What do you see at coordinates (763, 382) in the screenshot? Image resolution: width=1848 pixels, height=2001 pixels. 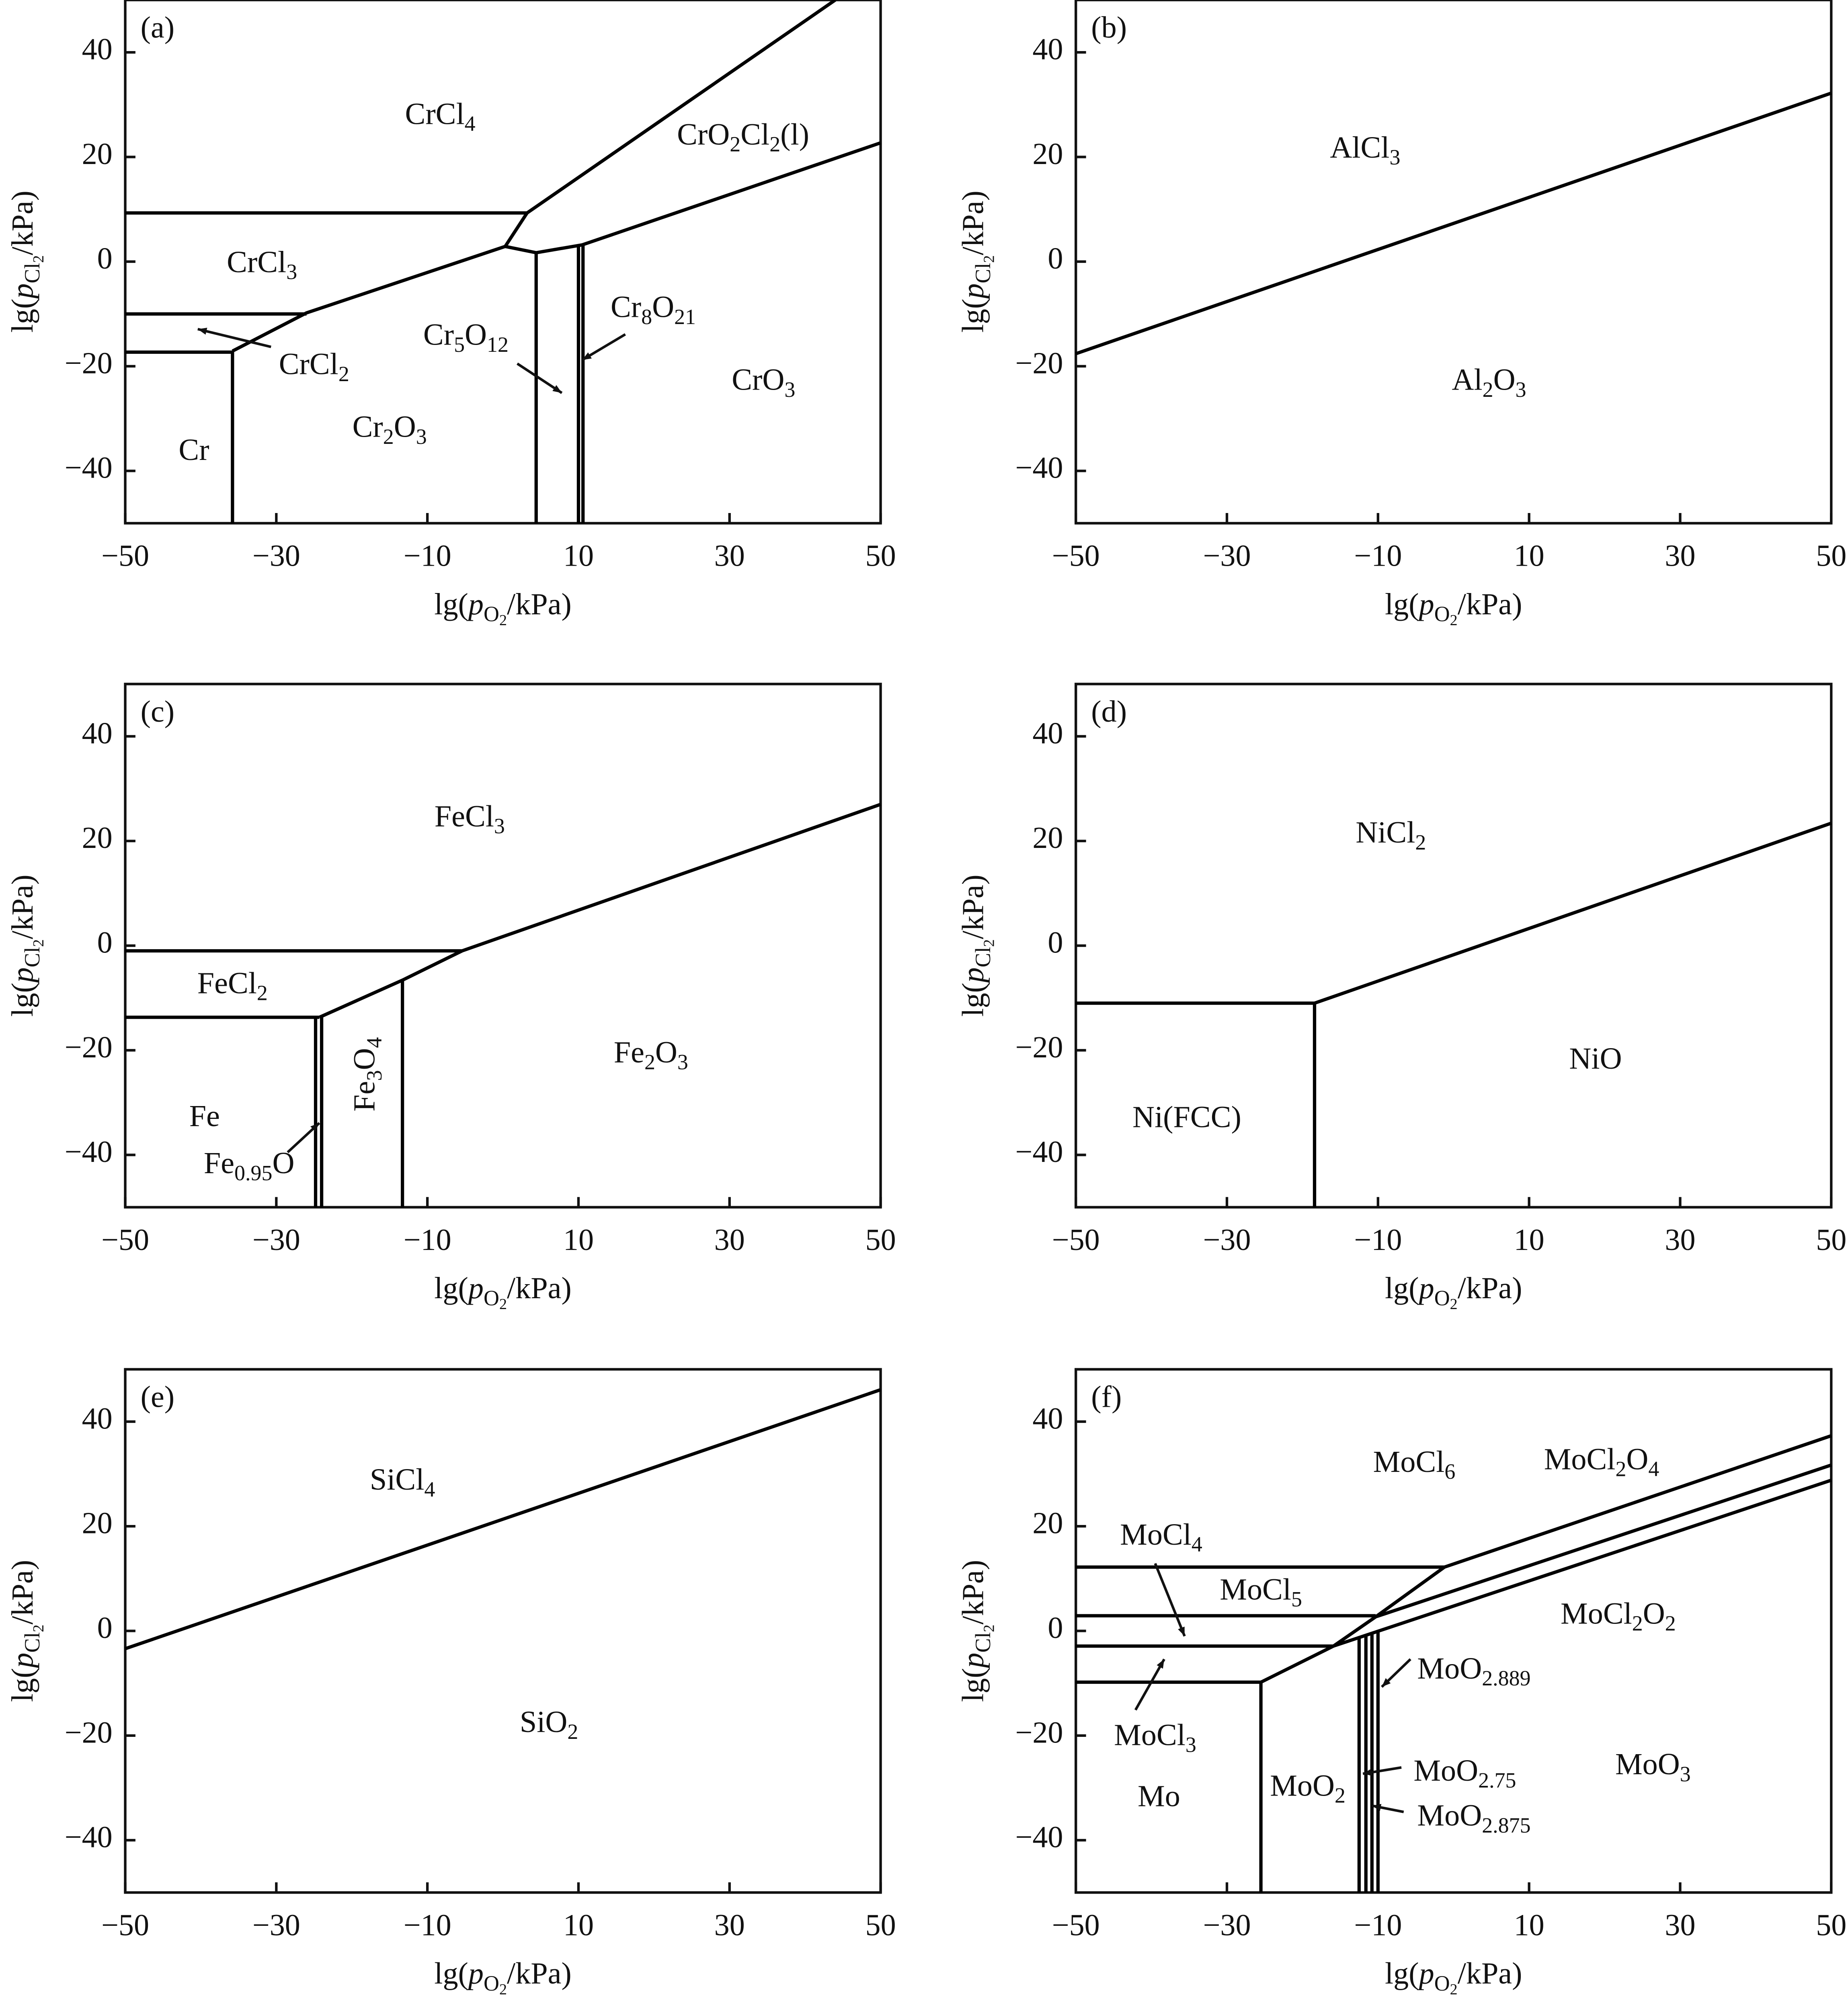 I see `region-label: CrO3` at bounding box center [763, 382].